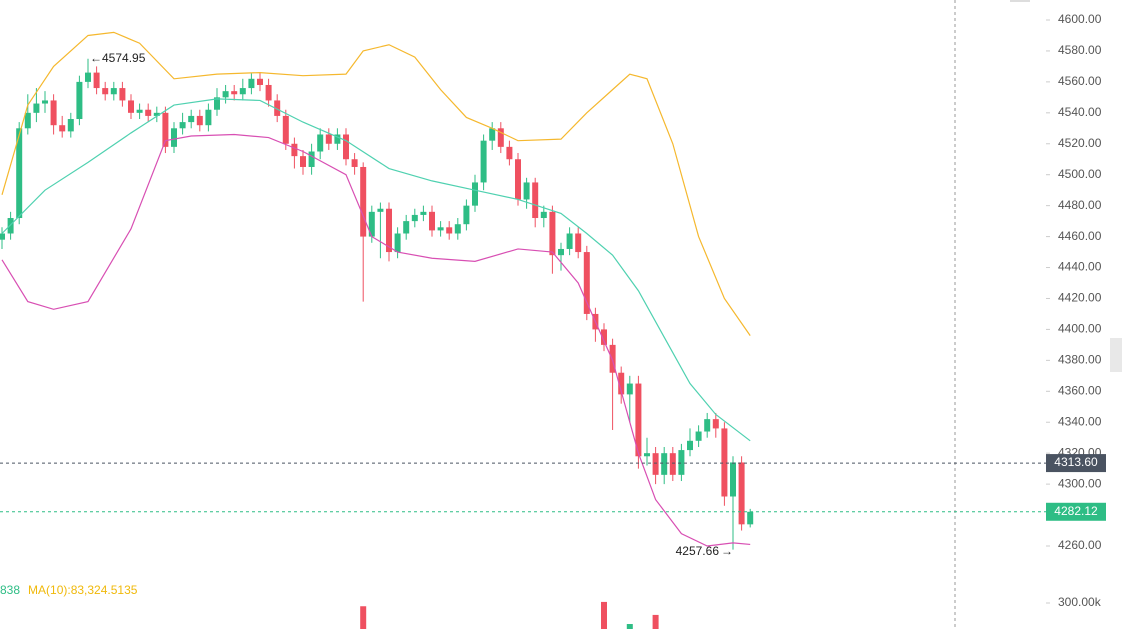 The width and height of the screenshot is (1122, 629). Describe the element at coordinates (1080, 112) in the screenshot. I see `y-tick-label: 4540.00` at that location.